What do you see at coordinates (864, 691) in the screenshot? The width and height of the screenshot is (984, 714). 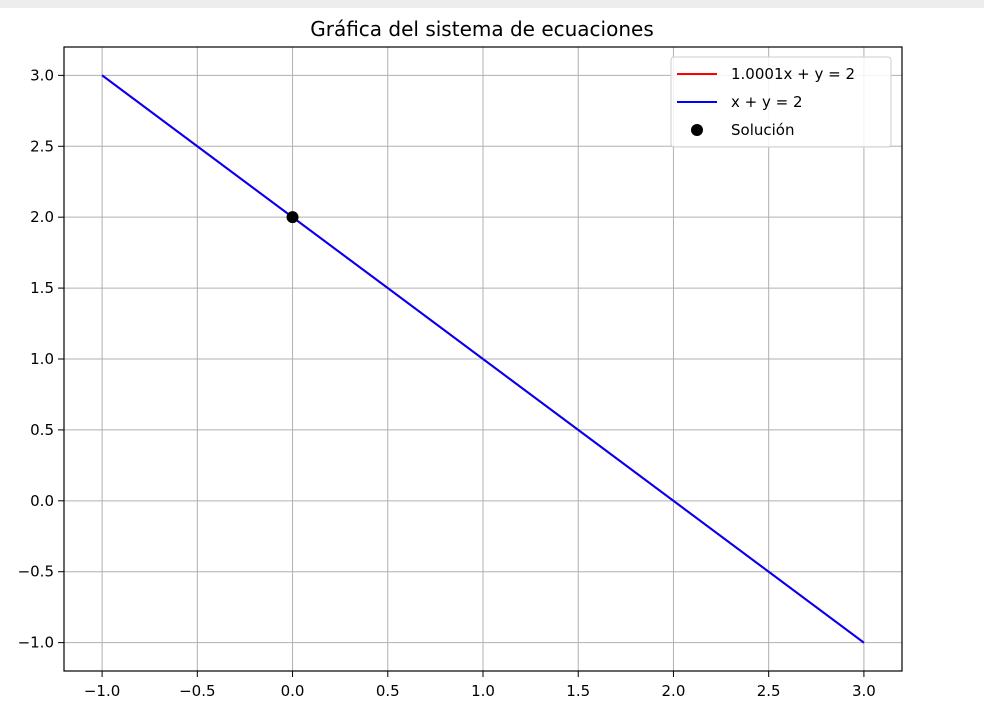 I see `x-tick-label: 3.0` at bounding box center [864, 691].